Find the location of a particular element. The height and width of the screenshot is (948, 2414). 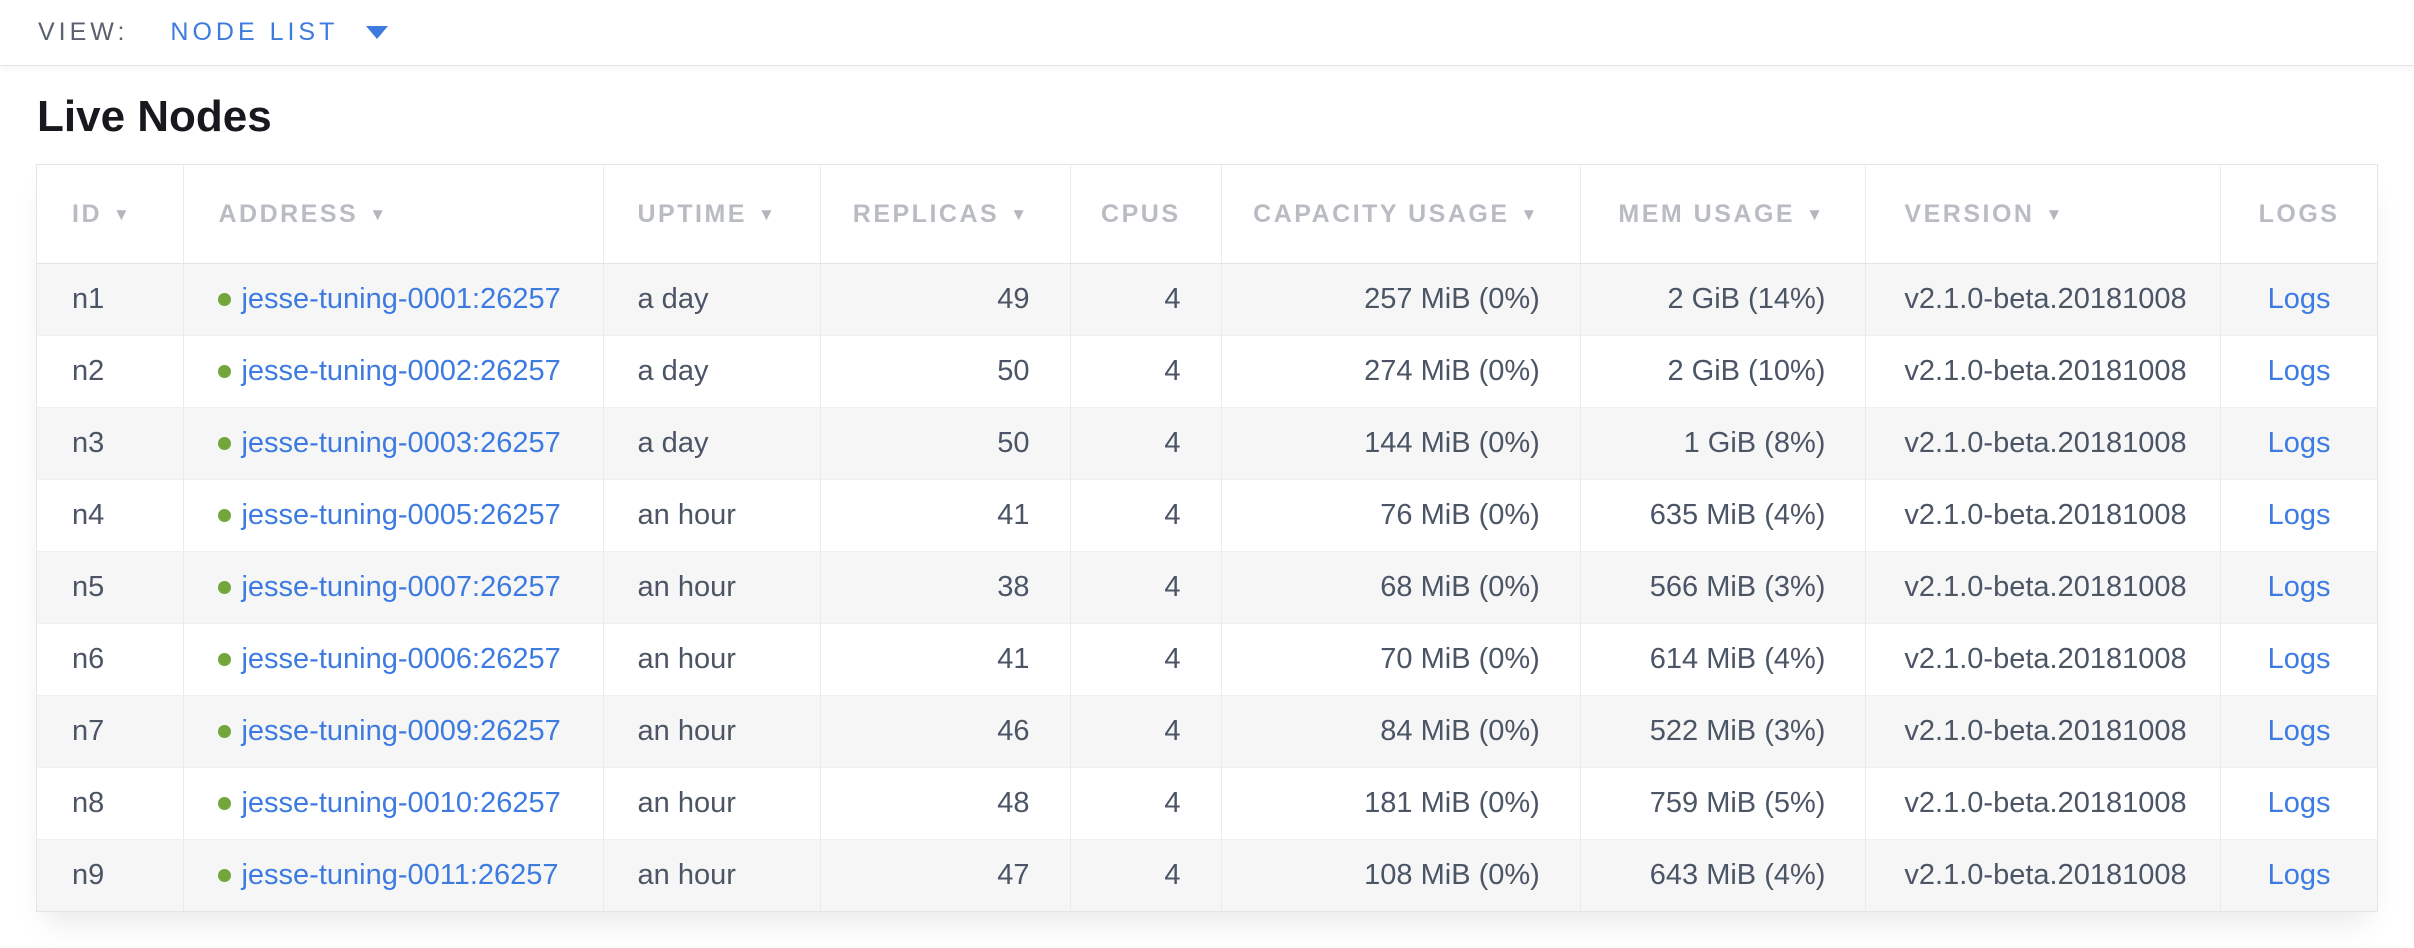

cell-id: n8 is located at coordinates (110, 803).